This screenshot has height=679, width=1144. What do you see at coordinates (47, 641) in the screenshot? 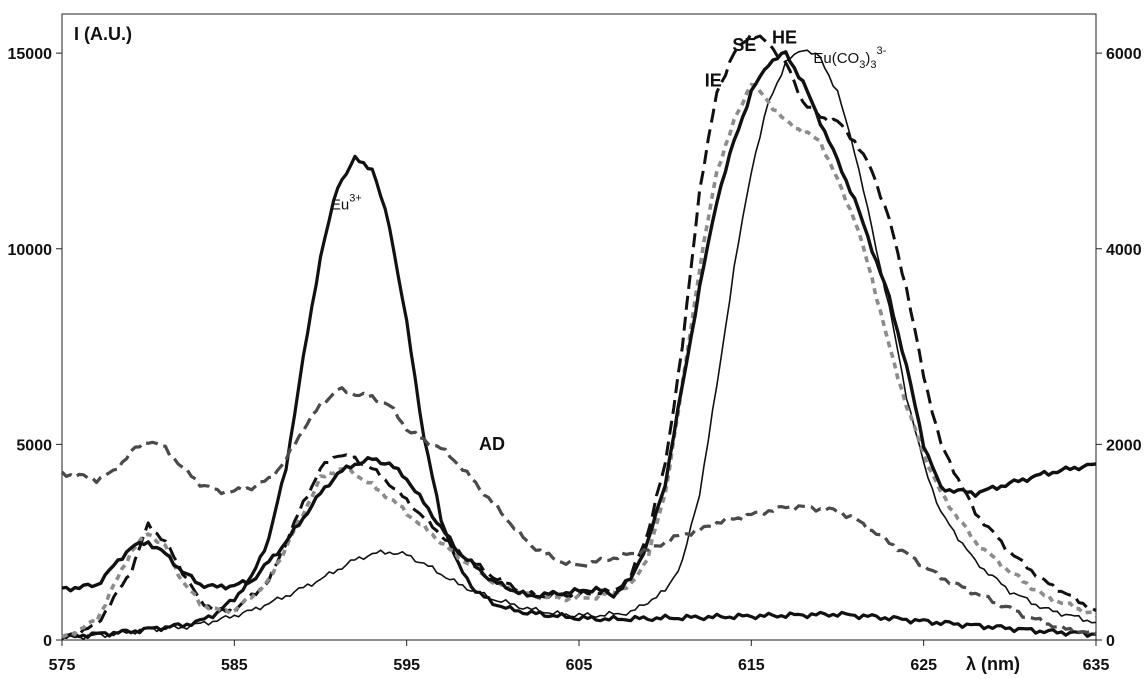
I see `y-tick-label-left: 0` at bounding box center [47, 641].